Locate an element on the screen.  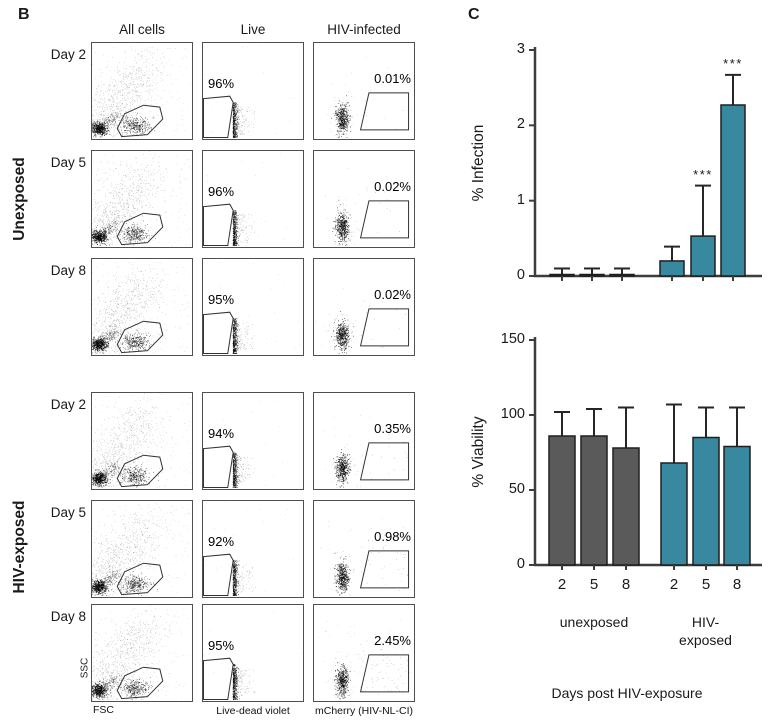
fsc-axis-label: FSC is located at coordinates (103, 710).